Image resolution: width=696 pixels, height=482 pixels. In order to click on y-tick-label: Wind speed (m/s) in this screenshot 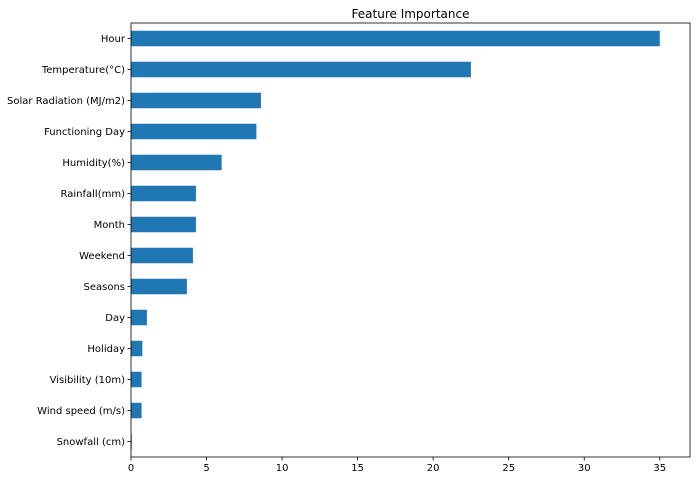, I will do `click(81, 411)`.